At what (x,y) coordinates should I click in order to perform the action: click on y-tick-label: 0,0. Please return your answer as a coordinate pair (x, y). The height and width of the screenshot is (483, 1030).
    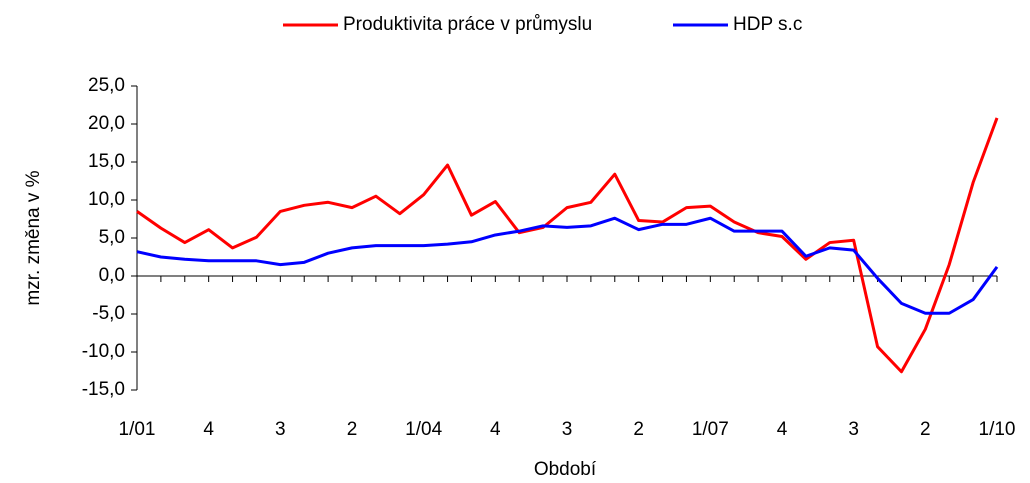
    Looking at the image, I should click on (112, 275).